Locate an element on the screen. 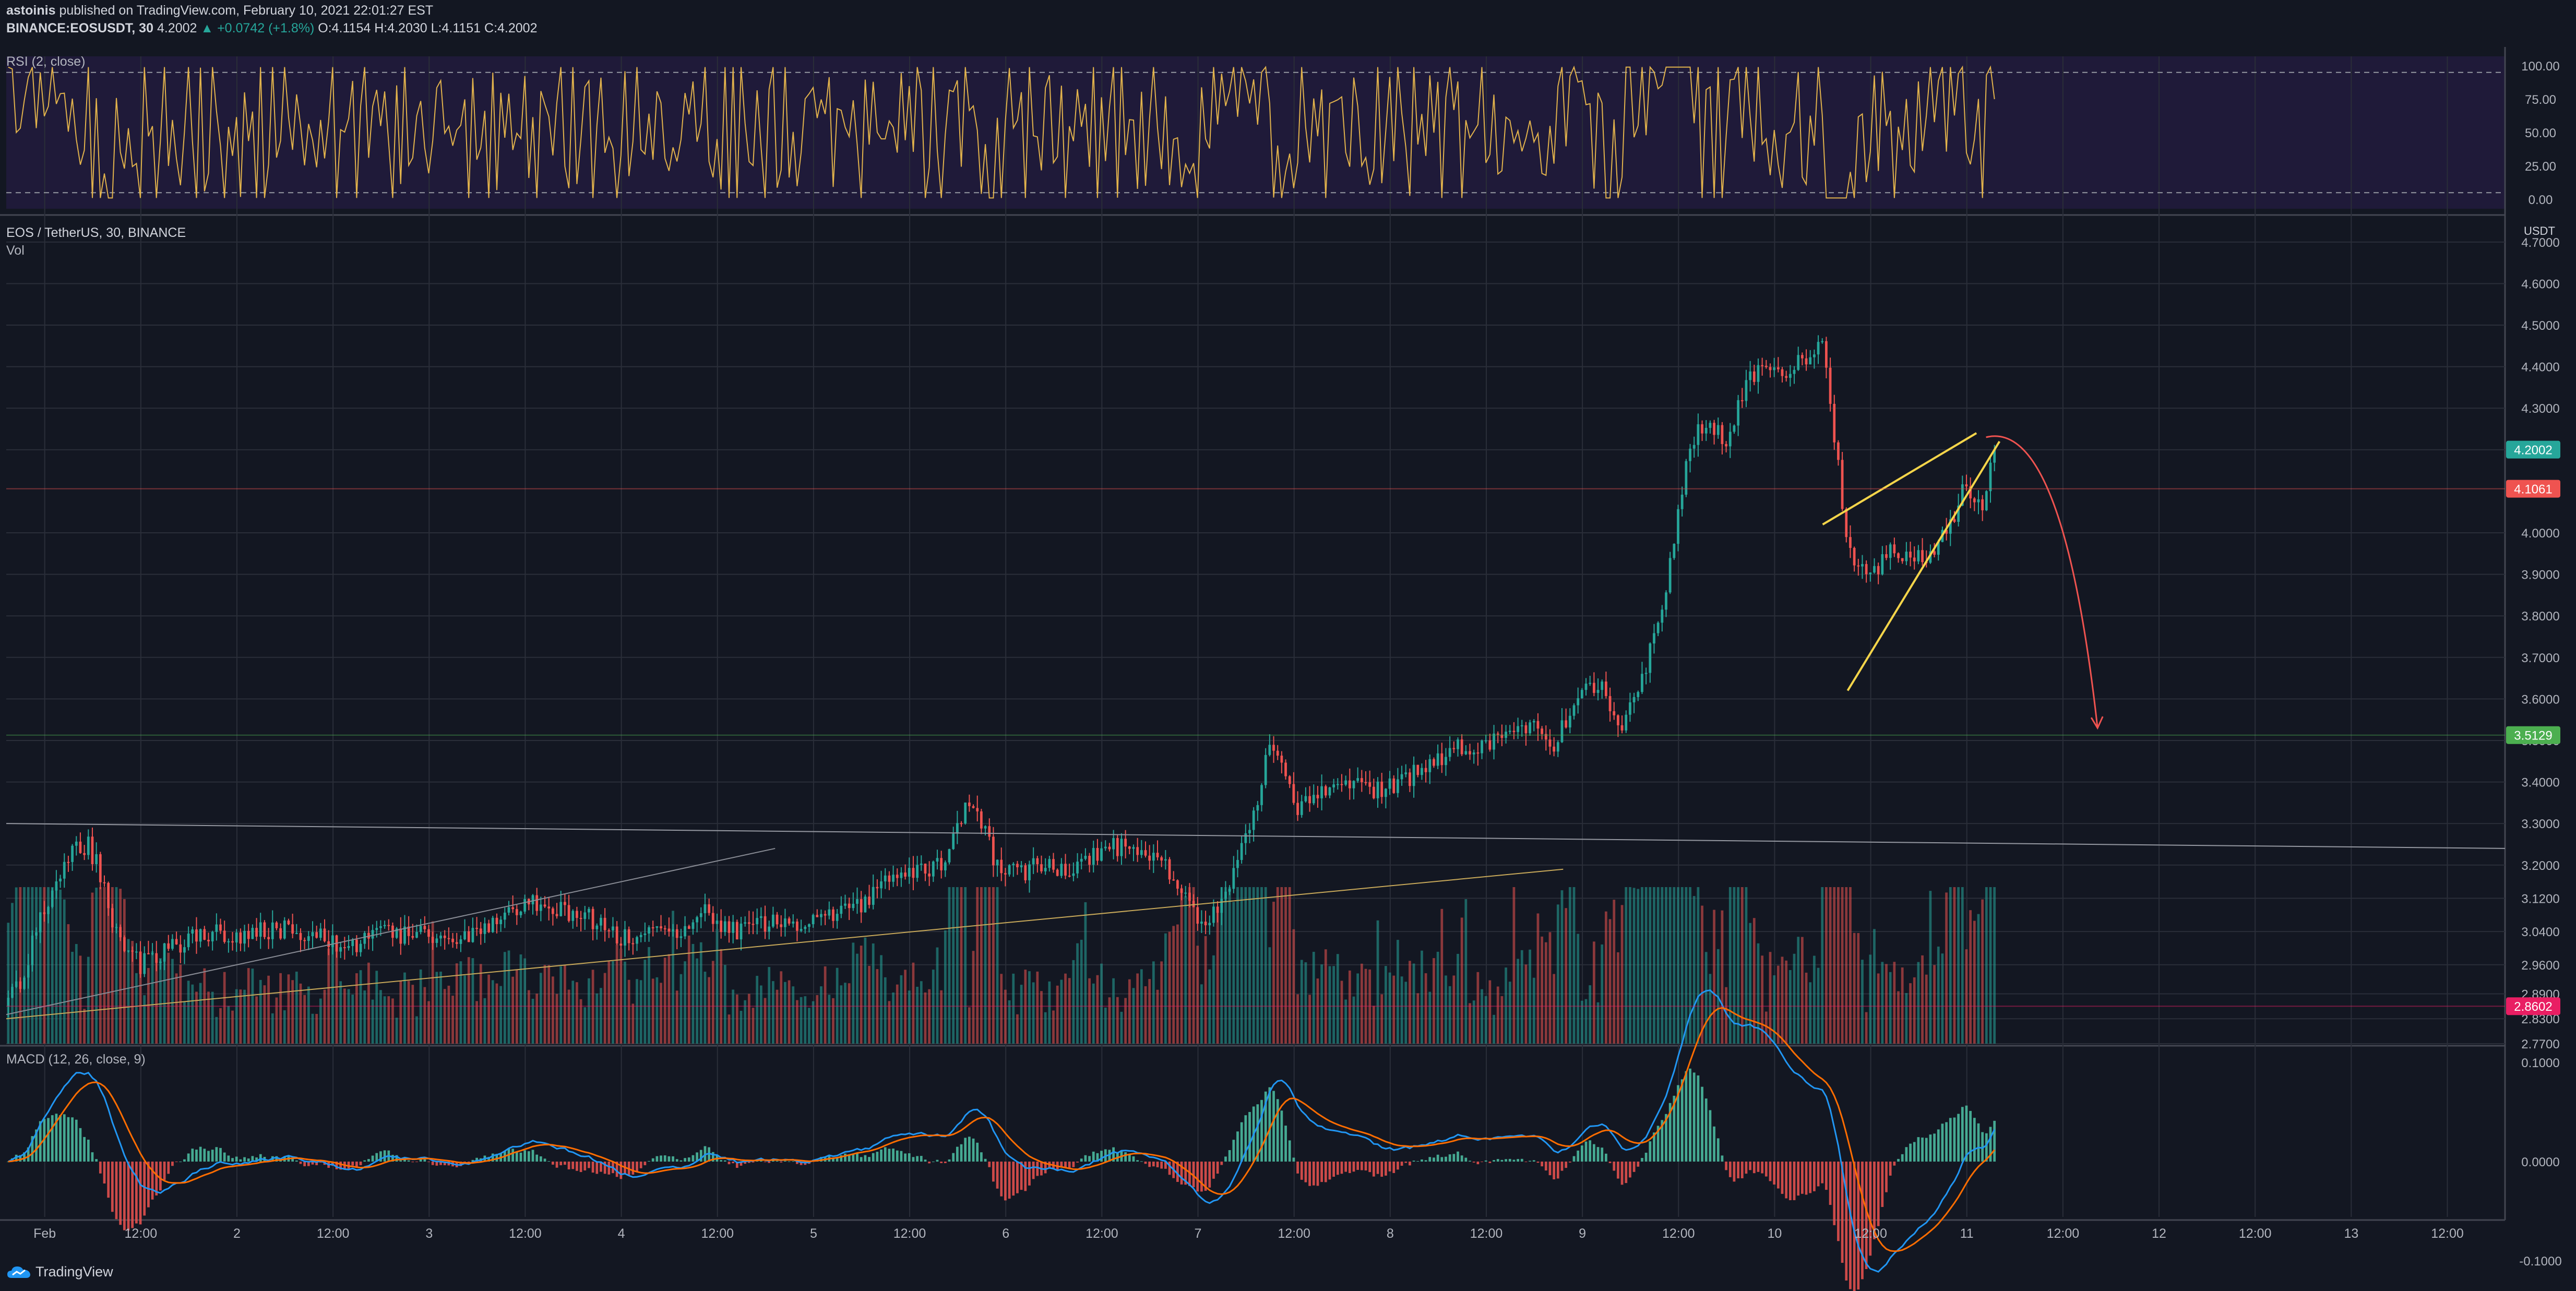 The image size is (2576, 1291). resistance-trendline is located at coordinates (1256, 836).